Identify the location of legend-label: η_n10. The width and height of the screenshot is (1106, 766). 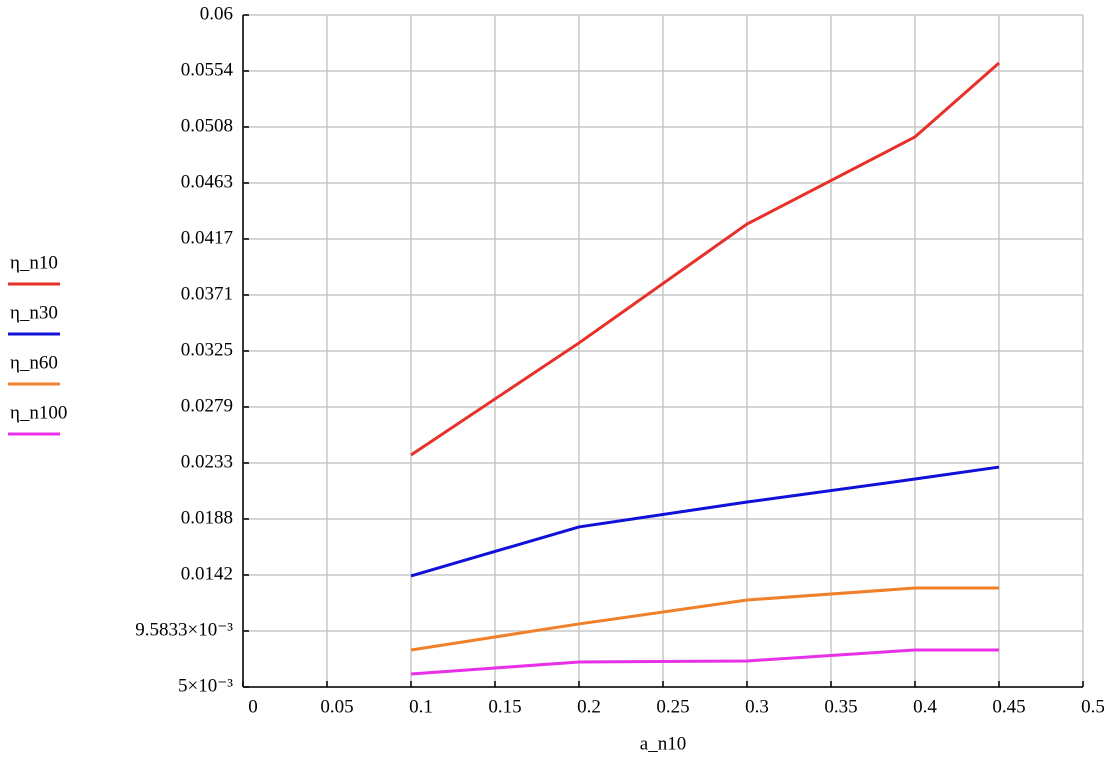
(34, 262).